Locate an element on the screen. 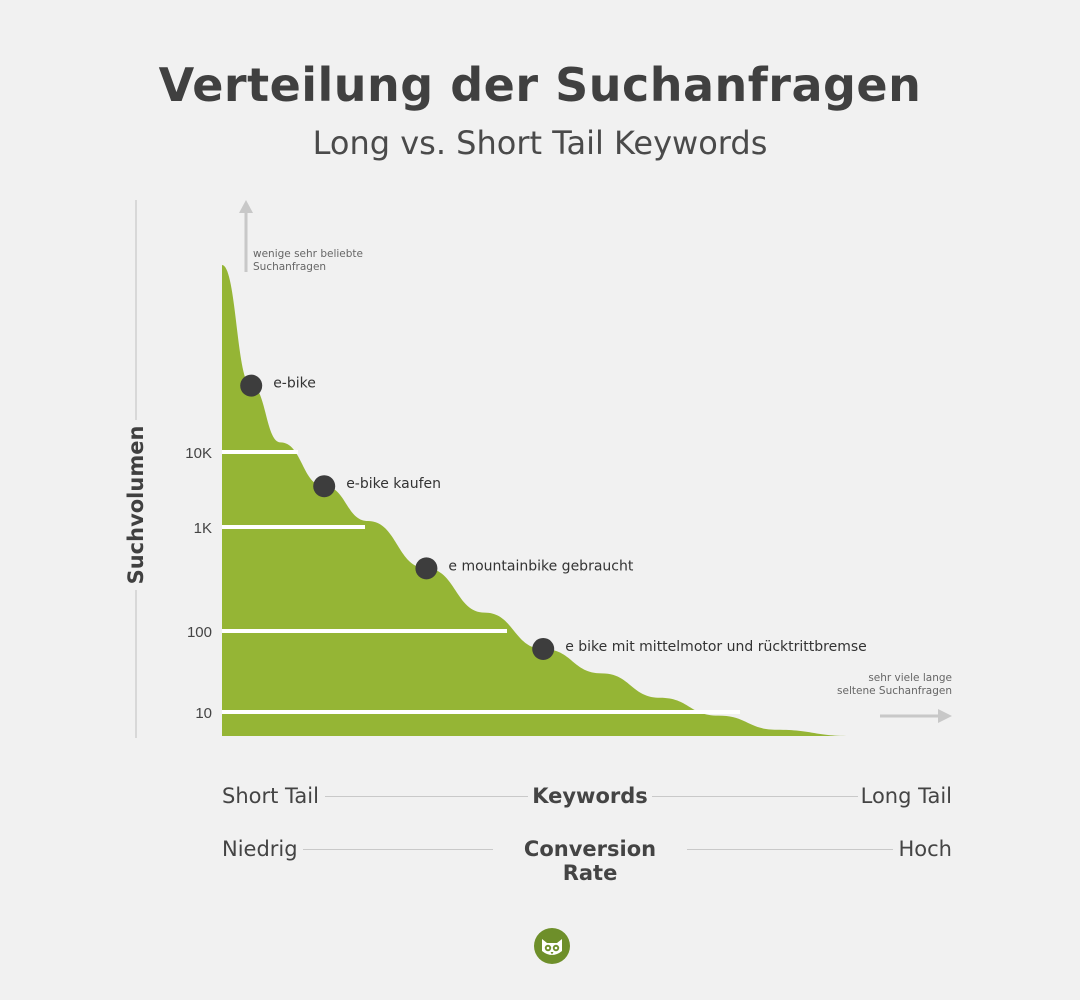 The height and width of the screenshot is (1000, 1080). niedrig-label: Niedrig is located at coordinates (260, 849).